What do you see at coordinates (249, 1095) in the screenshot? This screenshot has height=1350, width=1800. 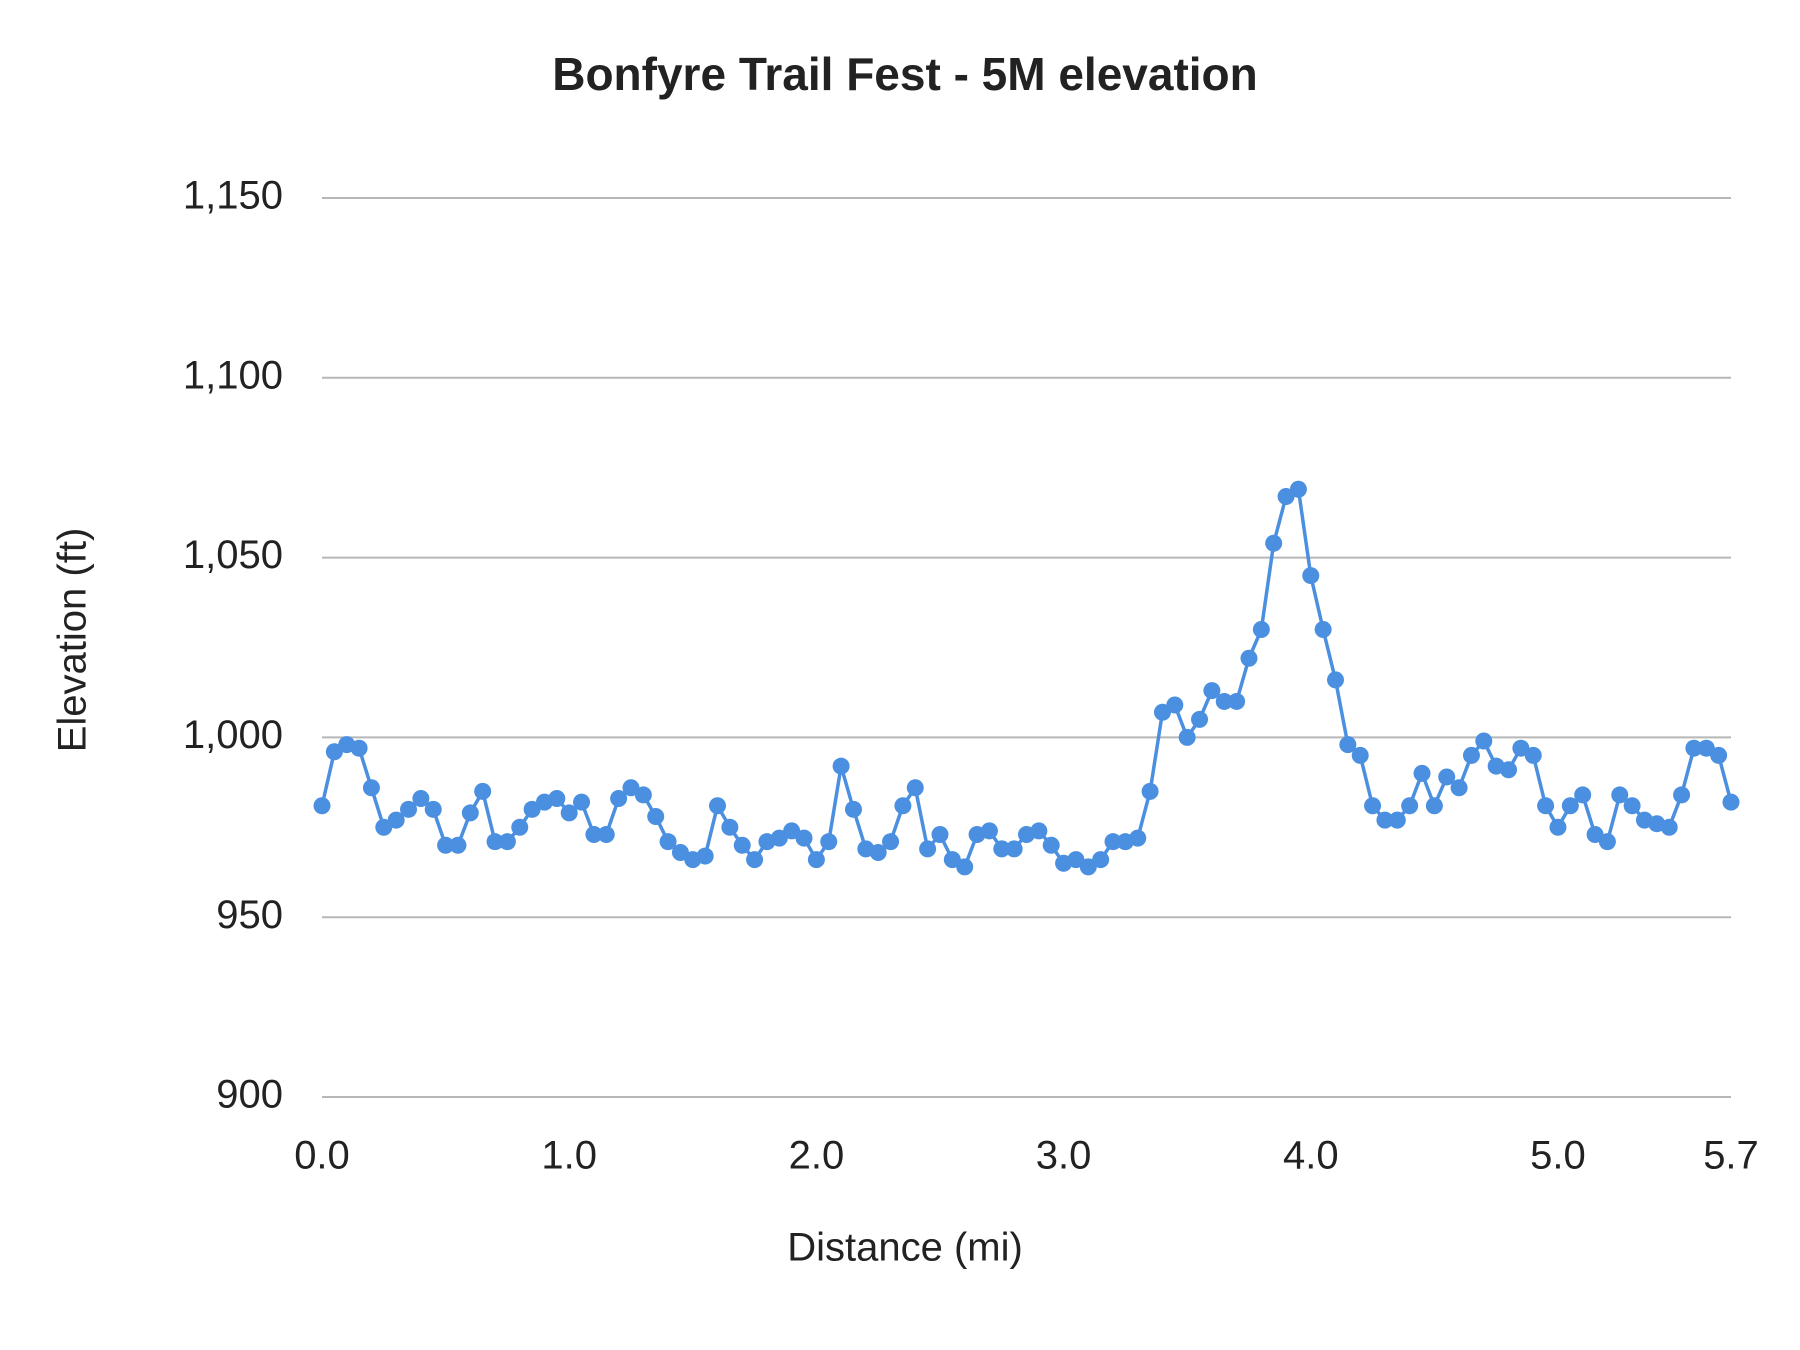 I see `y-tick-label: 900` at bounding box center [249, 1095].